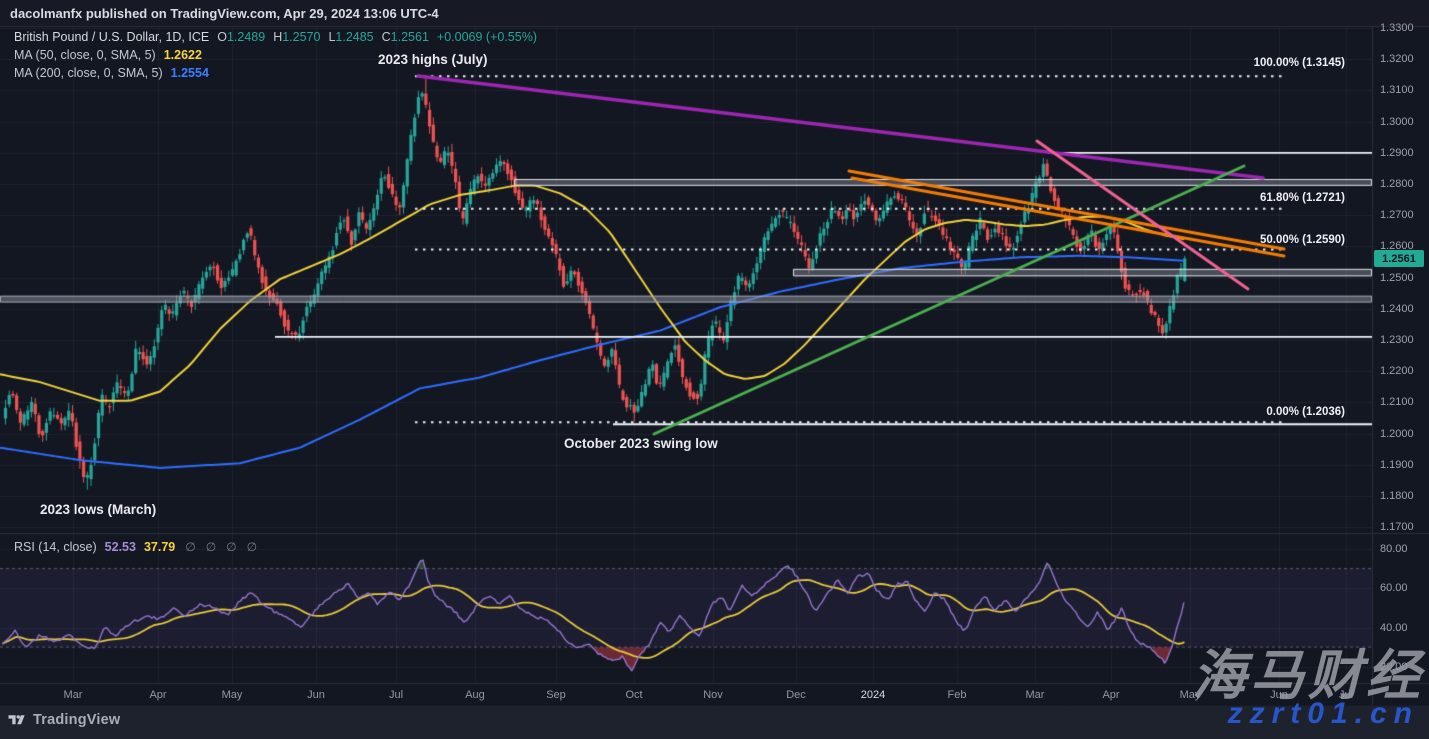 This screenshot has height=739, width=1429. Describe the element at coordinates (386, 37) in the screenshot. I see `ohlc-key: C` at that location.